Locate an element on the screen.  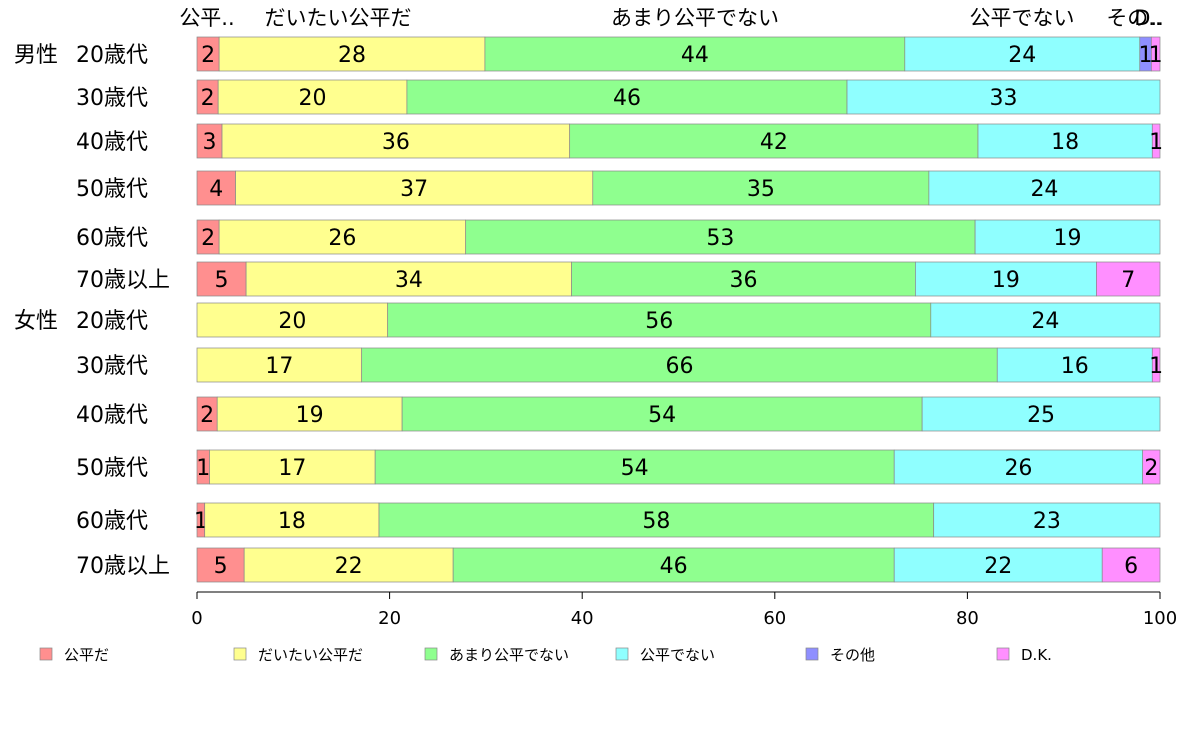
x-tick-label: 0 is located at coordinates (196, 618).